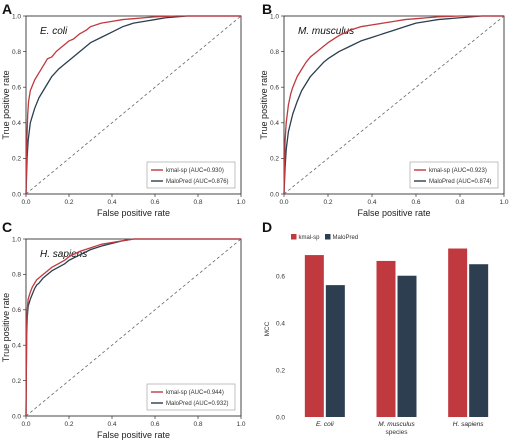  What do you see at coordinates (63, 254) in the screenshot?
I see `species-label: H. sapiens` at bounding box center [63, 254].